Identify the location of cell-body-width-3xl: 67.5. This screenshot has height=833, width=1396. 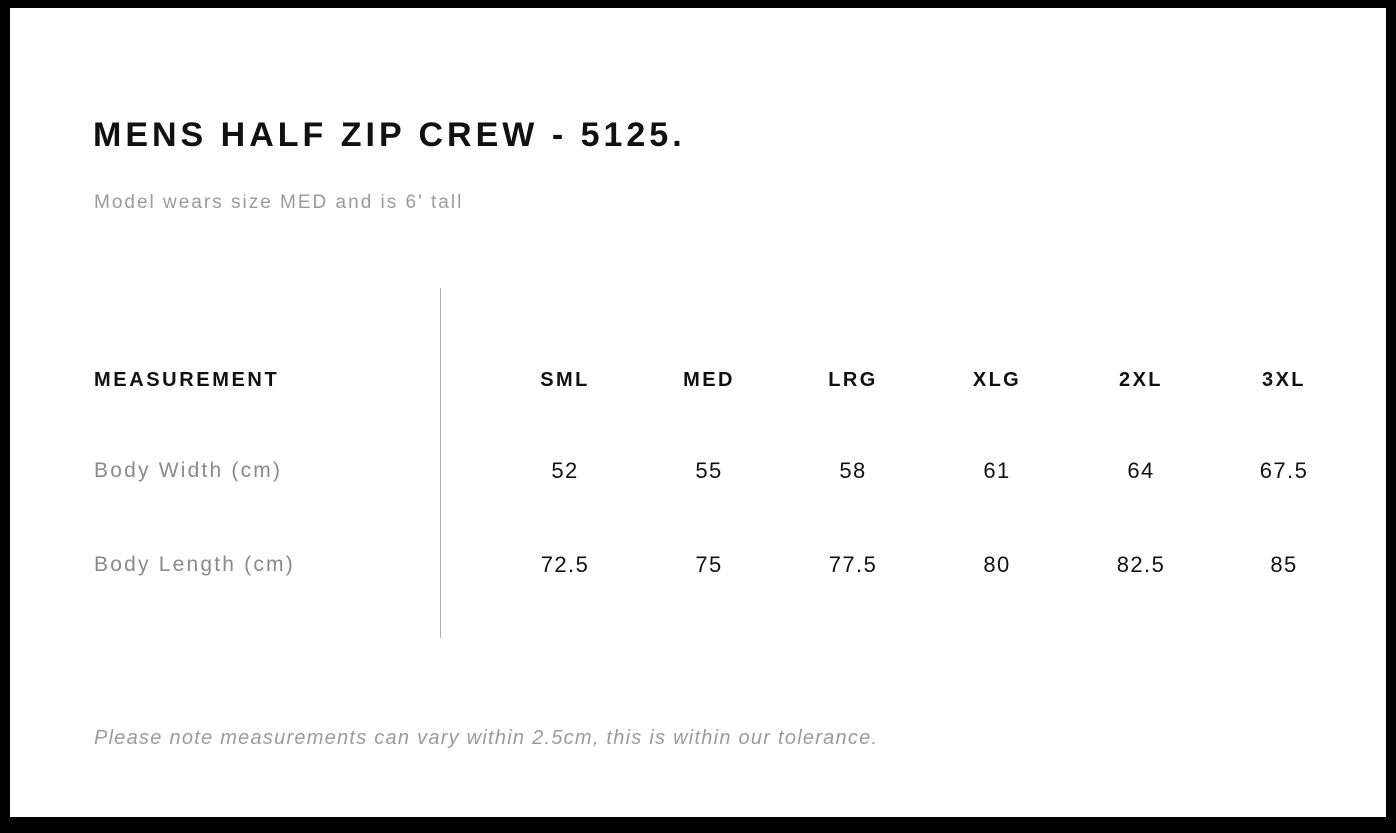
(1284, 470).